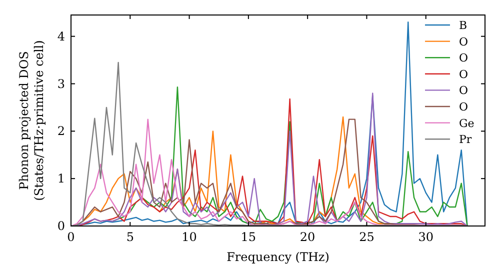 The height and width of the screenshot is (280, 500). What do you see at coordinates (130, 237) in the screenshot?
I see `x-tick-label: 5` at bounding box center [130, 237].